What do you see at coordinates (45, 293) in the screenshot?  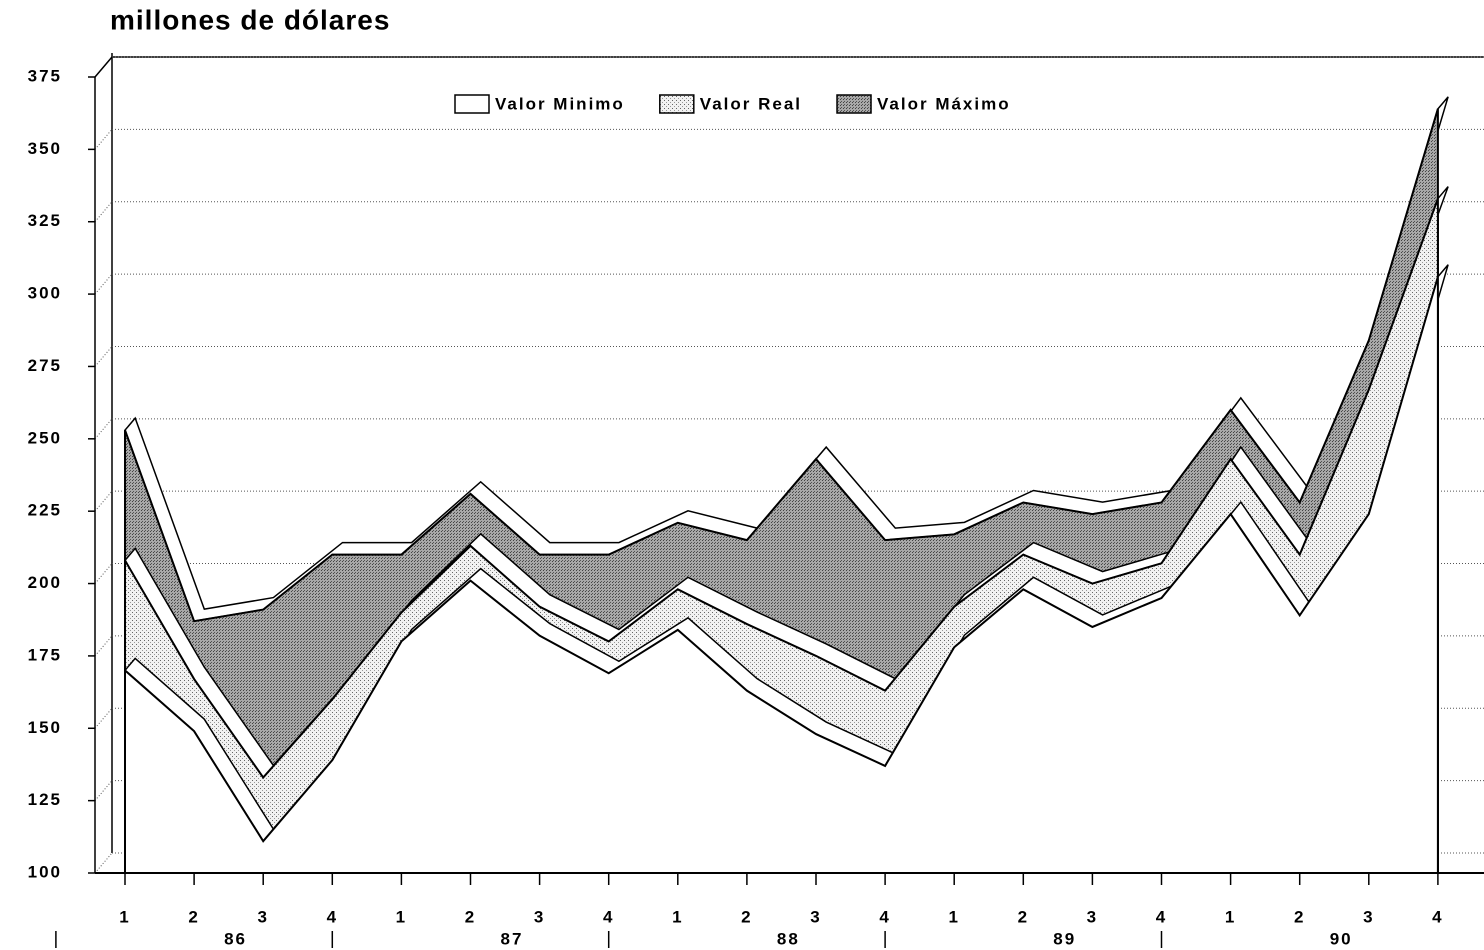 I see `y-tick-label: 300` at bounding box center [45, 293].